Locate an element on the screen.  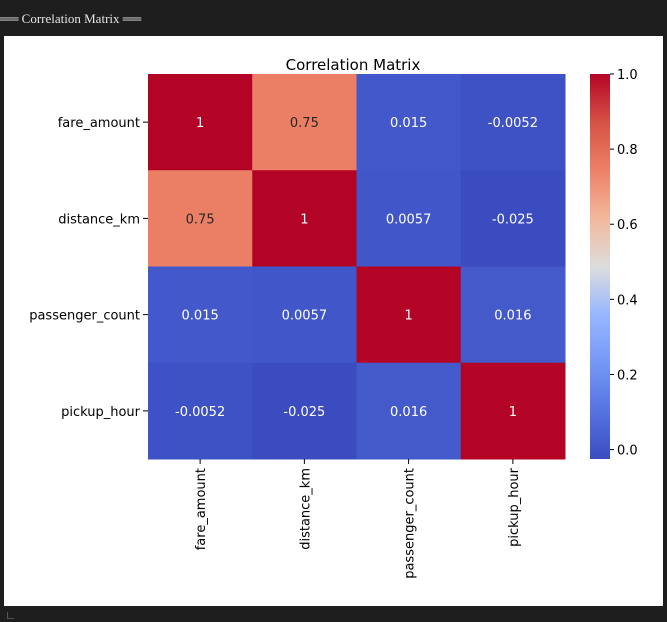
y-tick-label: fare_amount is located at coordinates (99, 123).